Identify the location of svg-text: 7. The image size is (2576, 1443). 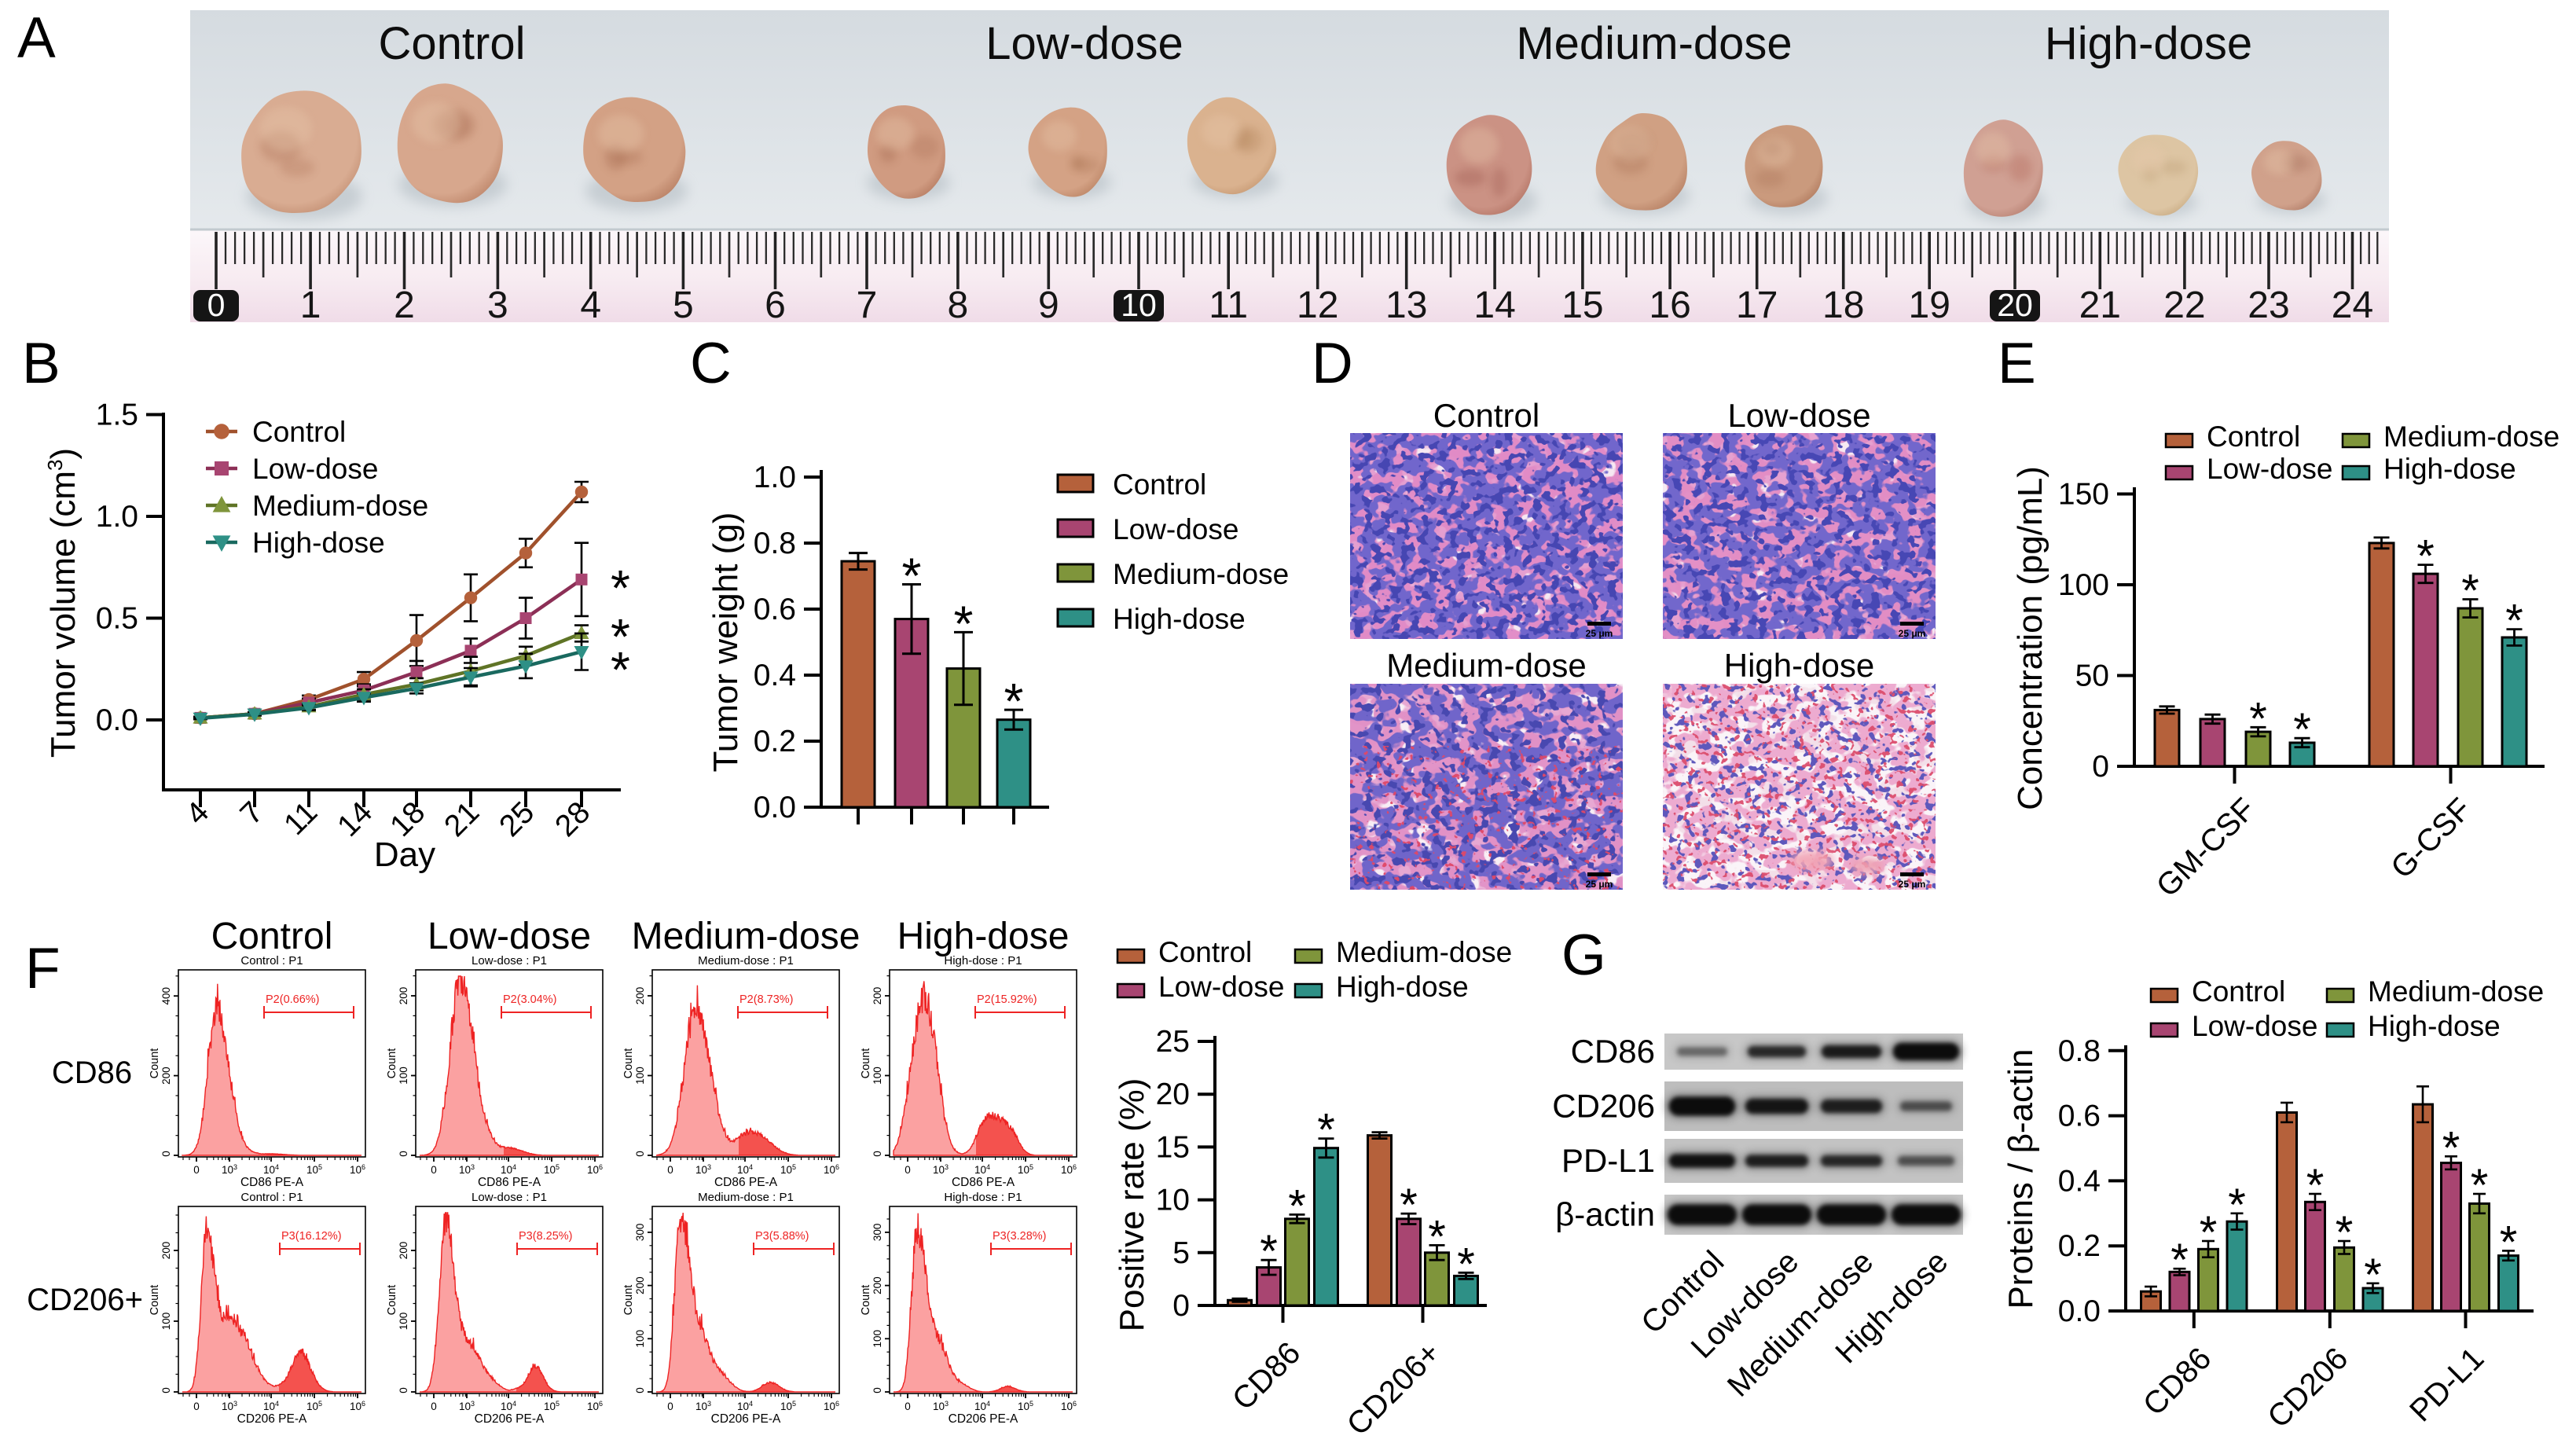
(867, 305).